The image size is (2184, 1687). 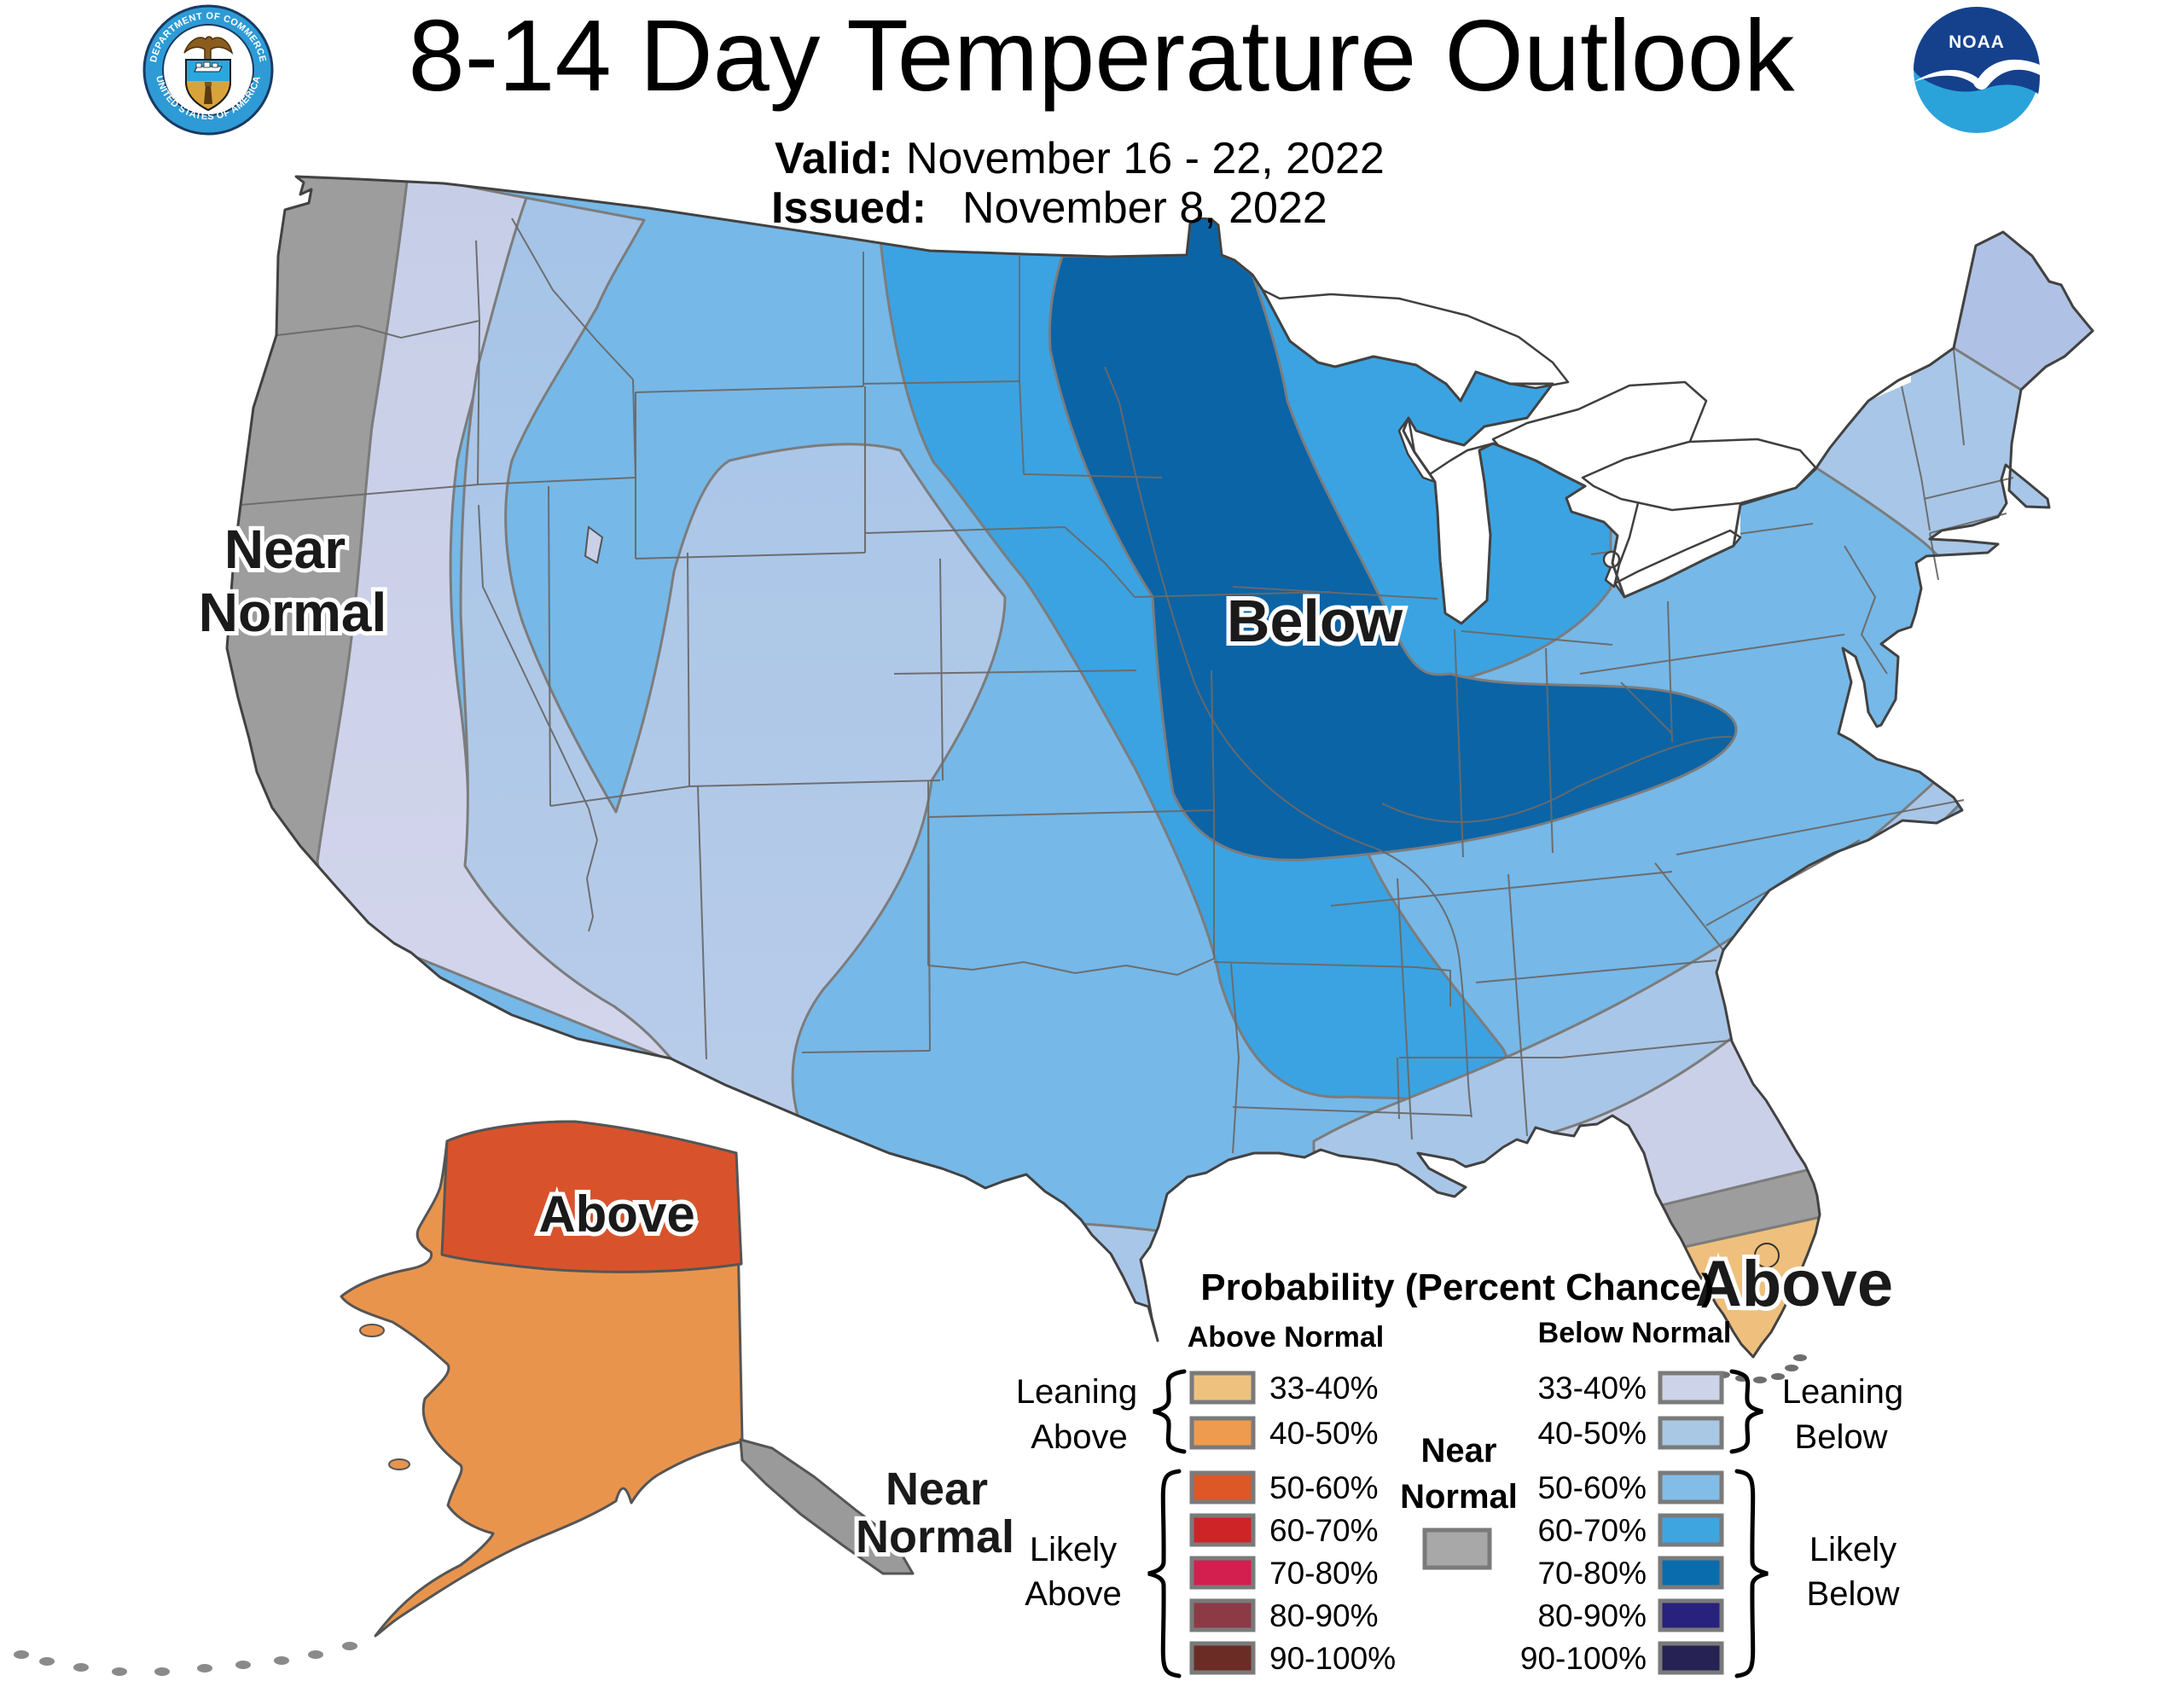 What do you see at coordinates (1457, 1288) in the screenshot?
I see `svg-text: Probability (Percent Chance)` at bounding box center [1457, 1288].